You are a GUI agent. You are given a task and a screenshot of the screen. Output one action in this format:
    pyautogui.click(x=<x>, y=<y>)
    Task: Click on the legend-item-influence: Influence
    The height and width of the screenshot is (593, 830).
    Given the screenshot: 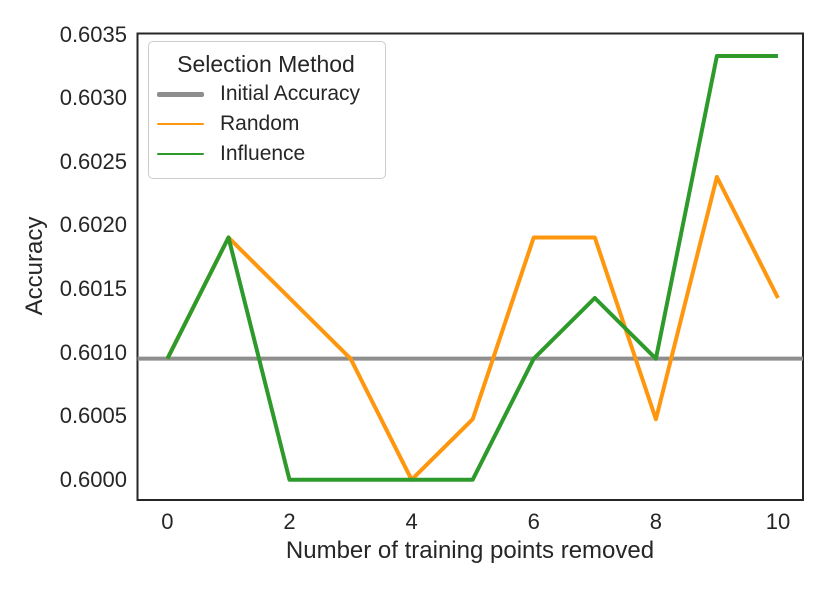 What is the action you would take?
    pyautogui.click(x=266, y=154)
    